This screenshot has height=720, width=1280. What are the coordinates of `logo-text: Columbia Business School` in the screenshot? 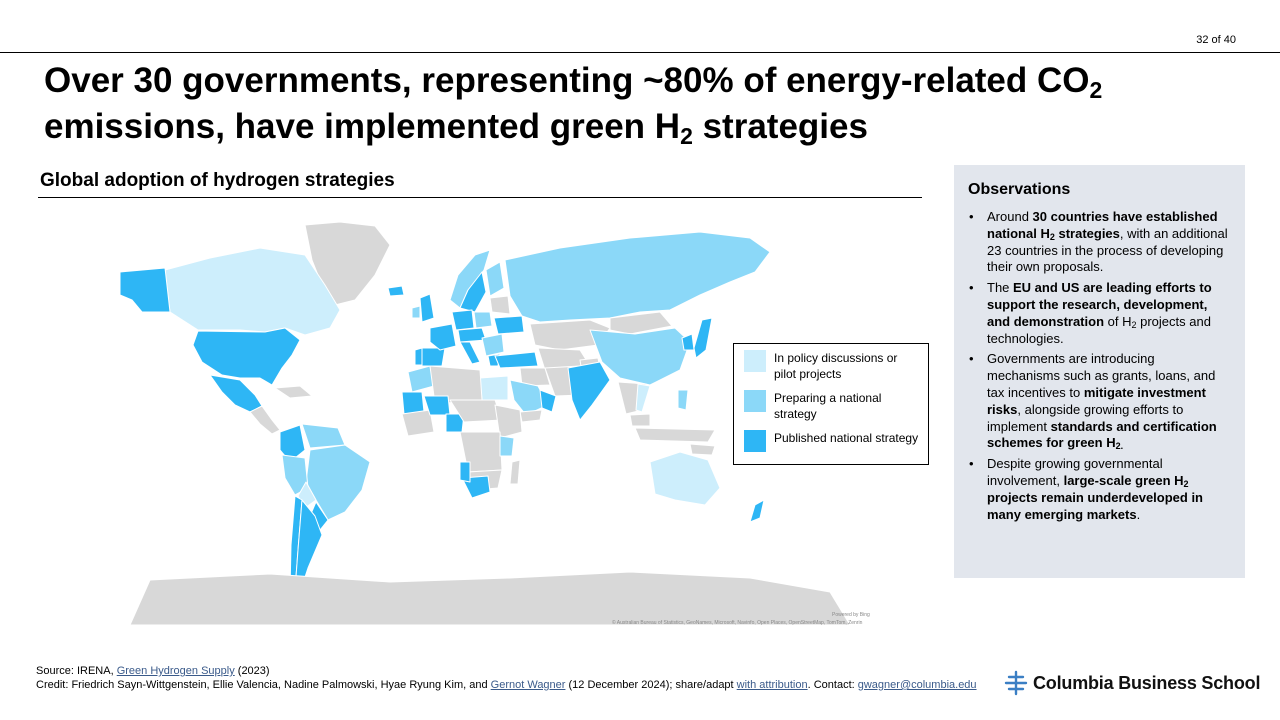 It's located at (1147, 682).